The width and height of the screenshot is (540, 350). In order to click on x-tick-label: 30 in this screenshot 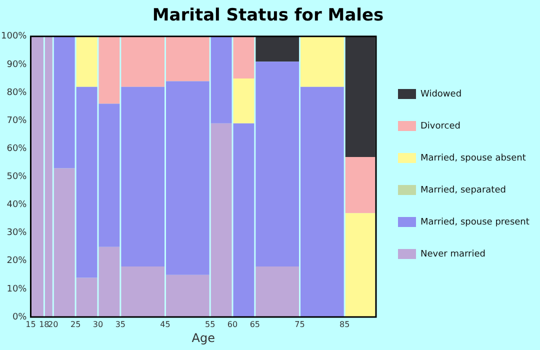, I will do `click(98, 324)`.